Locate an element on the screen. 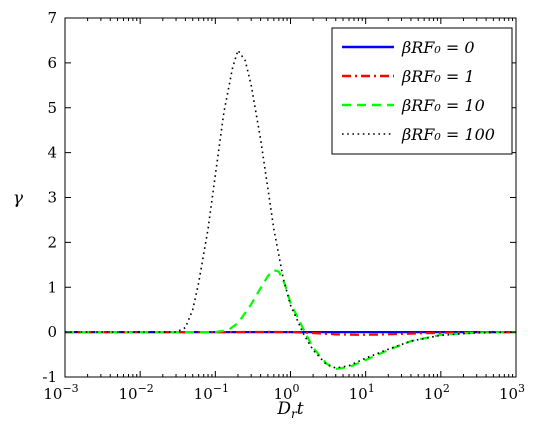 Image resolution: width=540 pixels, height=426 pixels. y-axis-label: γ is located at coordinates (18, 199).